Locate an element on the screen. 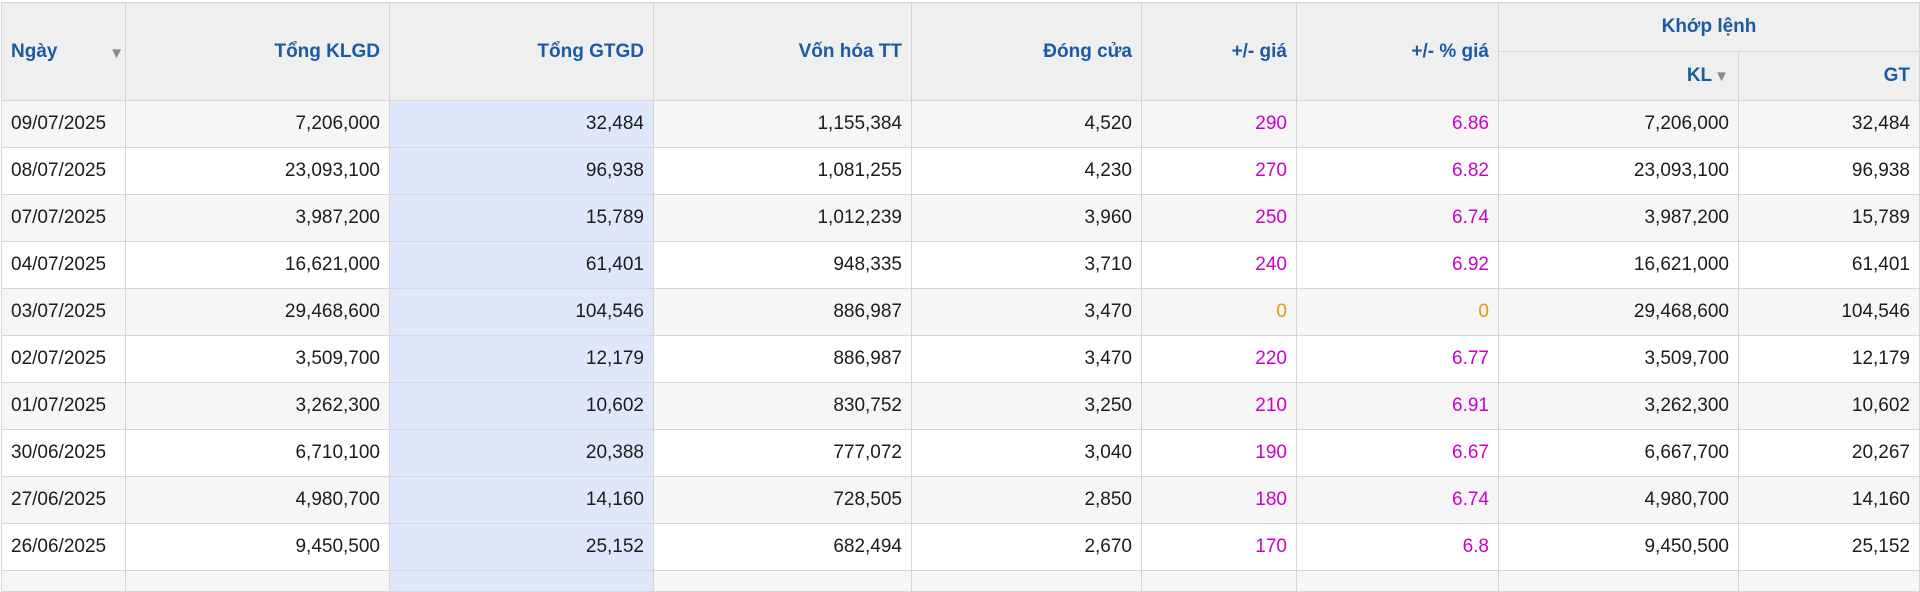 This screenshot has height=592, width=1920. header-date: Ngày ▼ is located at coordinates (63, 51).